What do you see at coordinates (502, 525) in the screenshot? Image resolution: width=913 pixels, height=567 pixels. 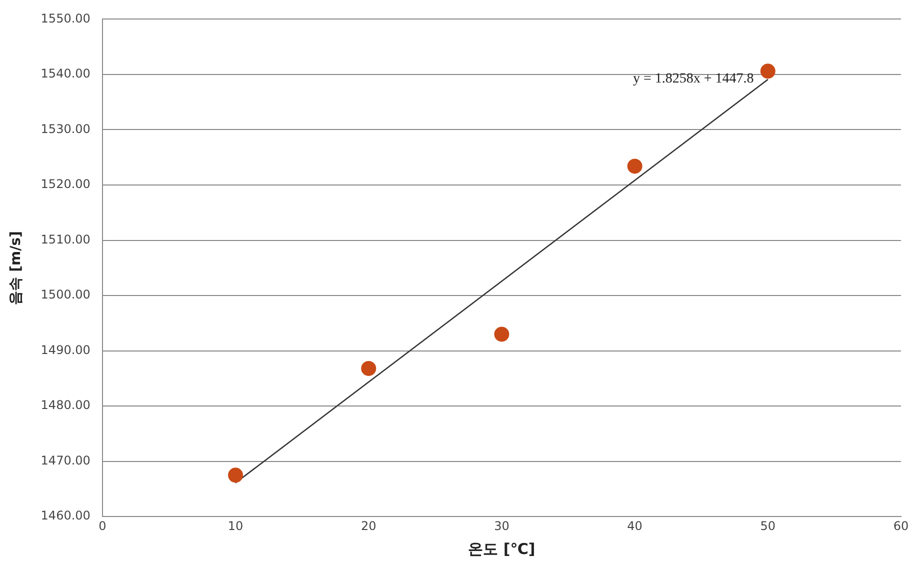 I see `x-tick-label: 30` at bounding box center [502, 525].